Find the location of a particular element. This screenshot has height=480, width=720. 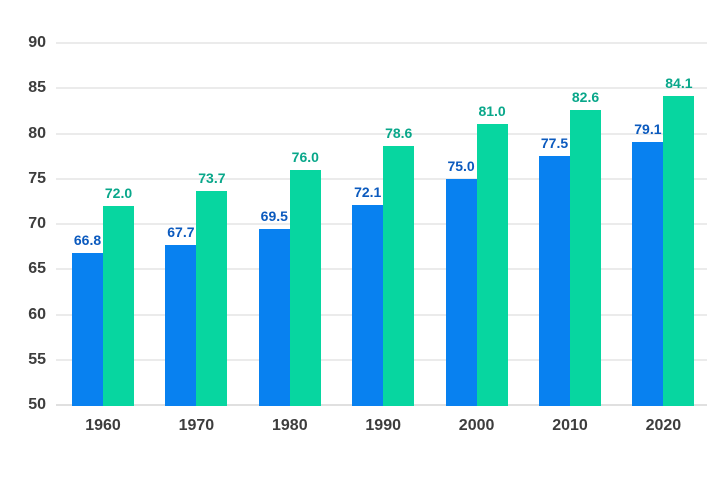

x-axis-tick-label: 2010 is located at coordinates (570, 425).